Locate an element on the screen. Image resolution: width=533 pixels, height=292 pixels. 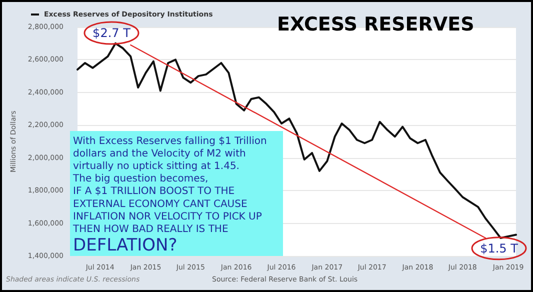
annotation: DEFLATION? is located at coordinates (125, 246).